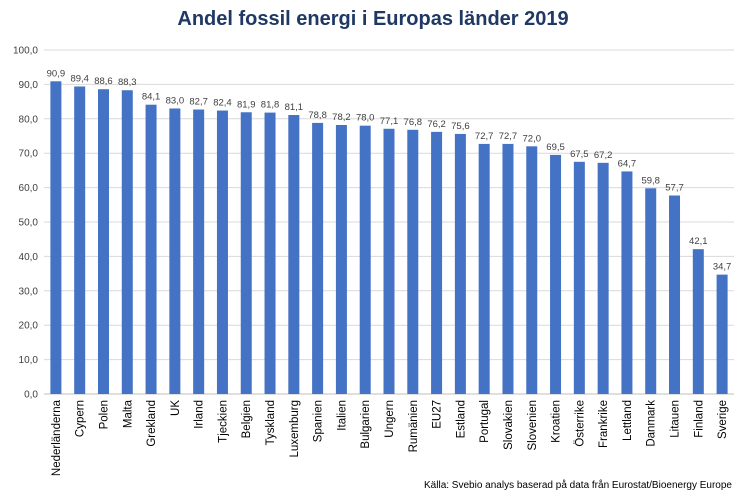 Image resolution: width=746 pixels, height=499 pixels. Describe the element at coordinates (222, 103) in the screenshot. I see `data-label: 82,4` at that location.